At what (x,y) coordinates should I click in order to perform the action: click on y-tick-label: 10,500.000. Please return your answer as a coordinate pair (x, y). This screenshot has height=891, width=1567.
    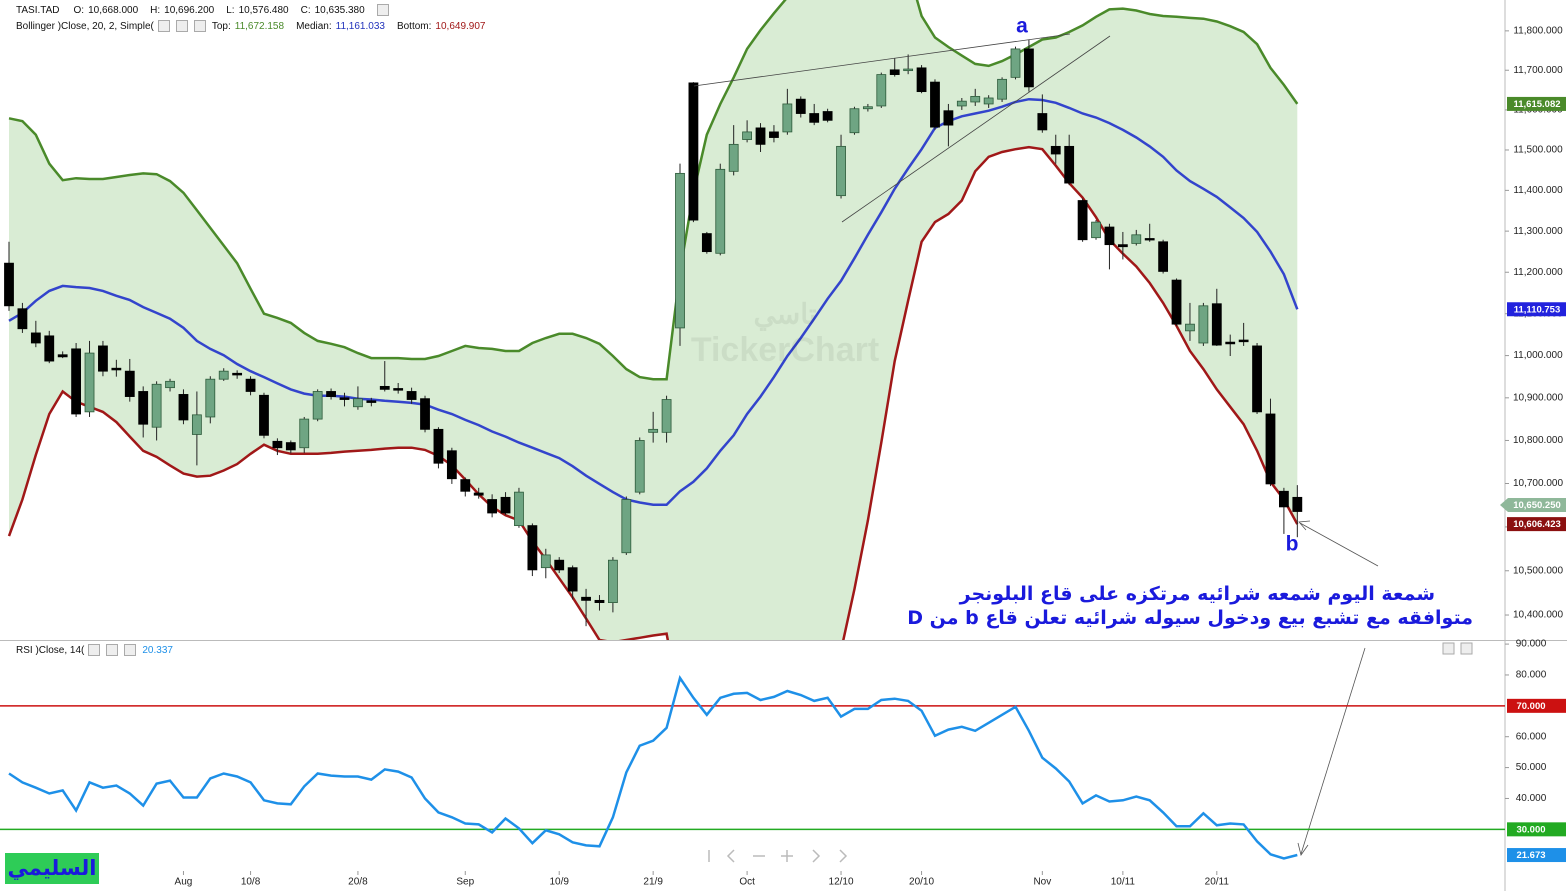
    Looking at the image, I should click on (1538, 570).